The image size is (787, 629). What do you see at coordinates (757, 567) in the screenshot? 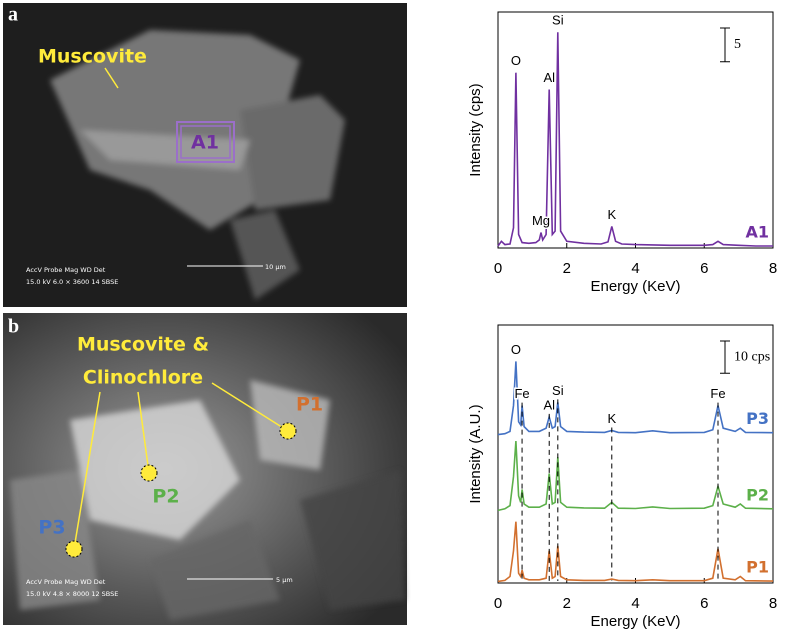
I see `series-label: P1` at bounding box center [757, 567].